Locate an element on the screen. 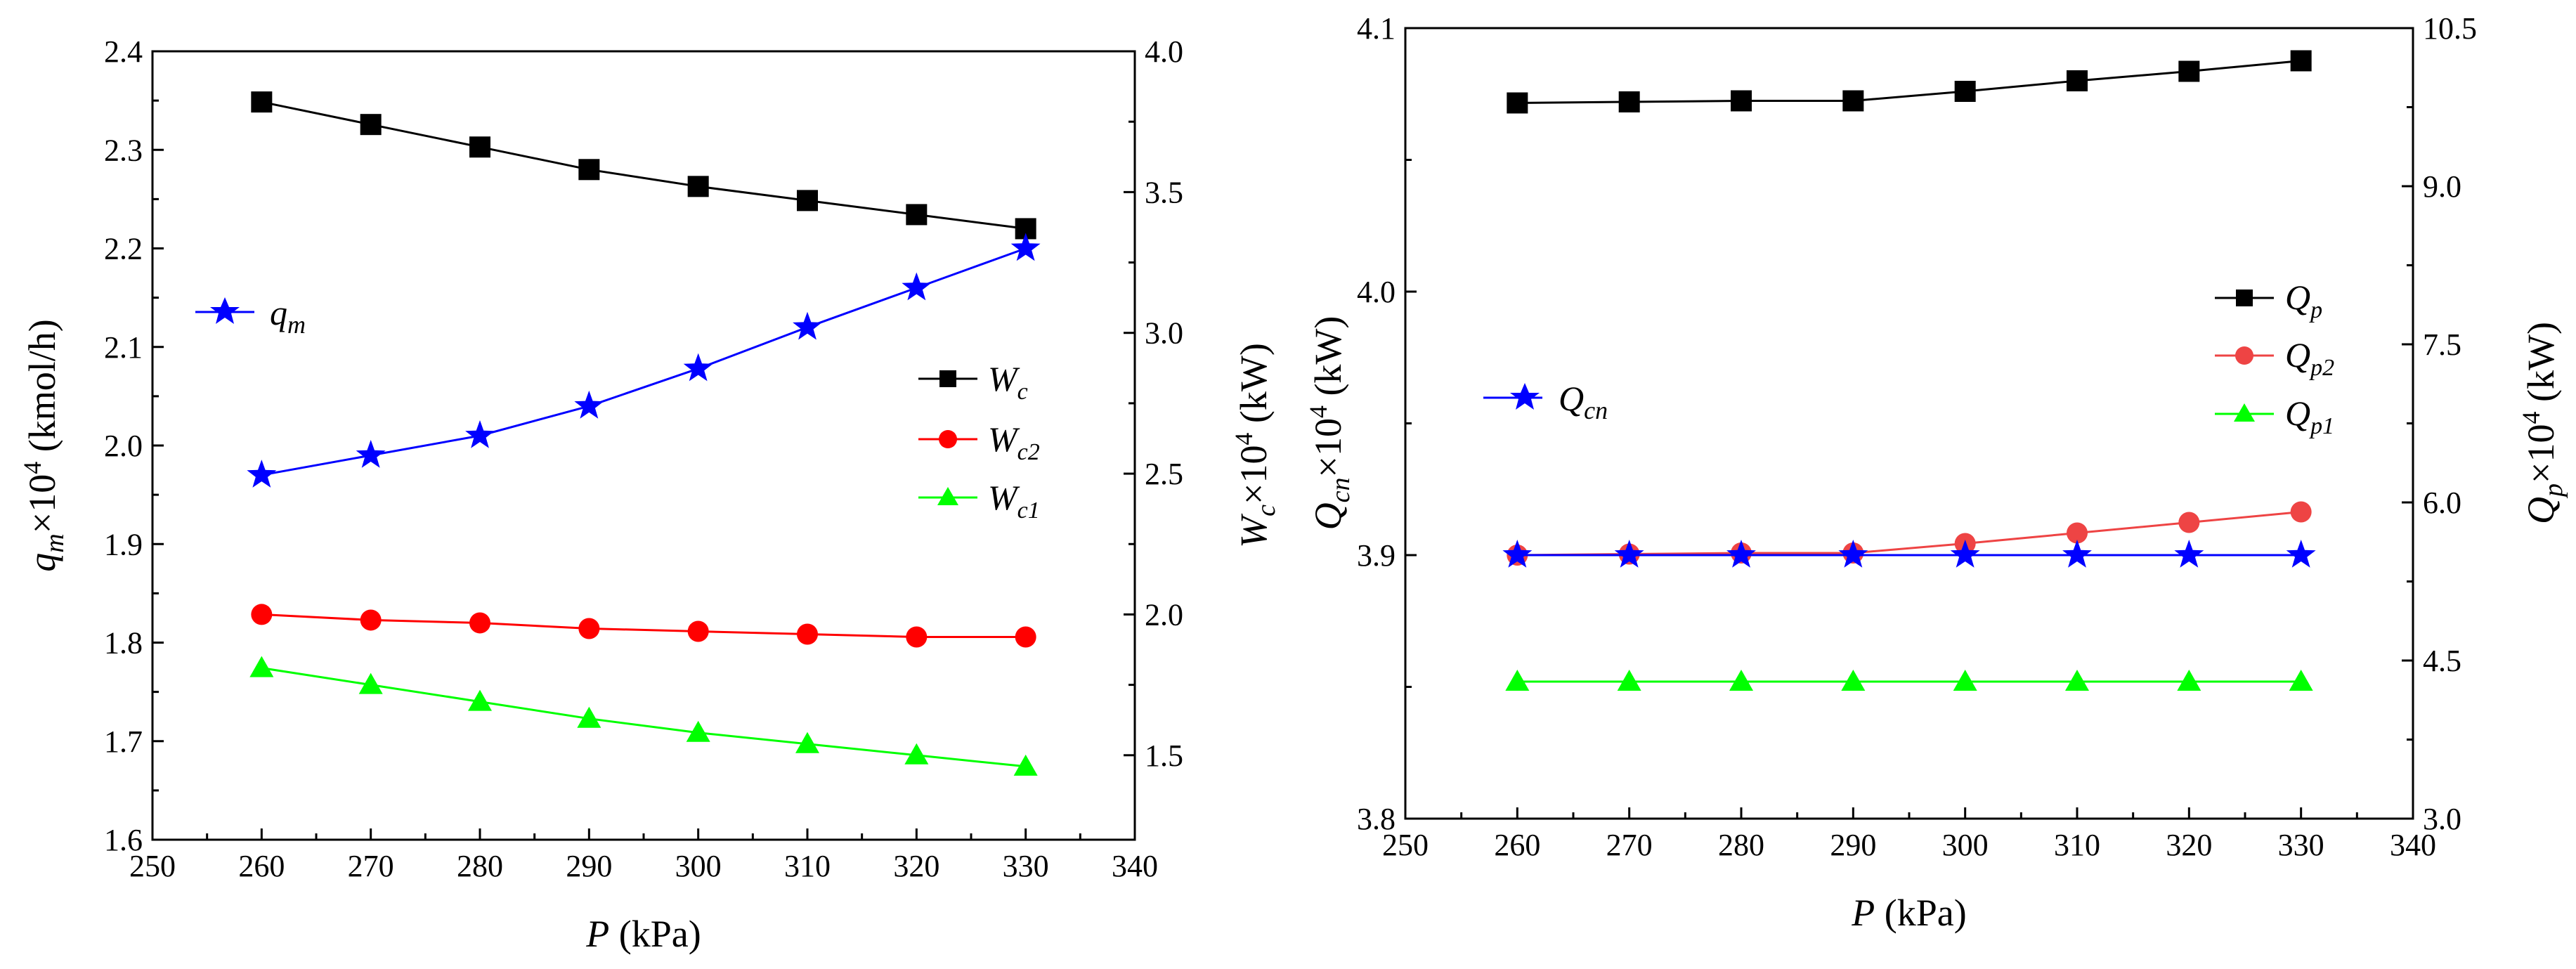  left-y-axis-label: qm×104 (kmol/h) is located at coordinates (44, 445).